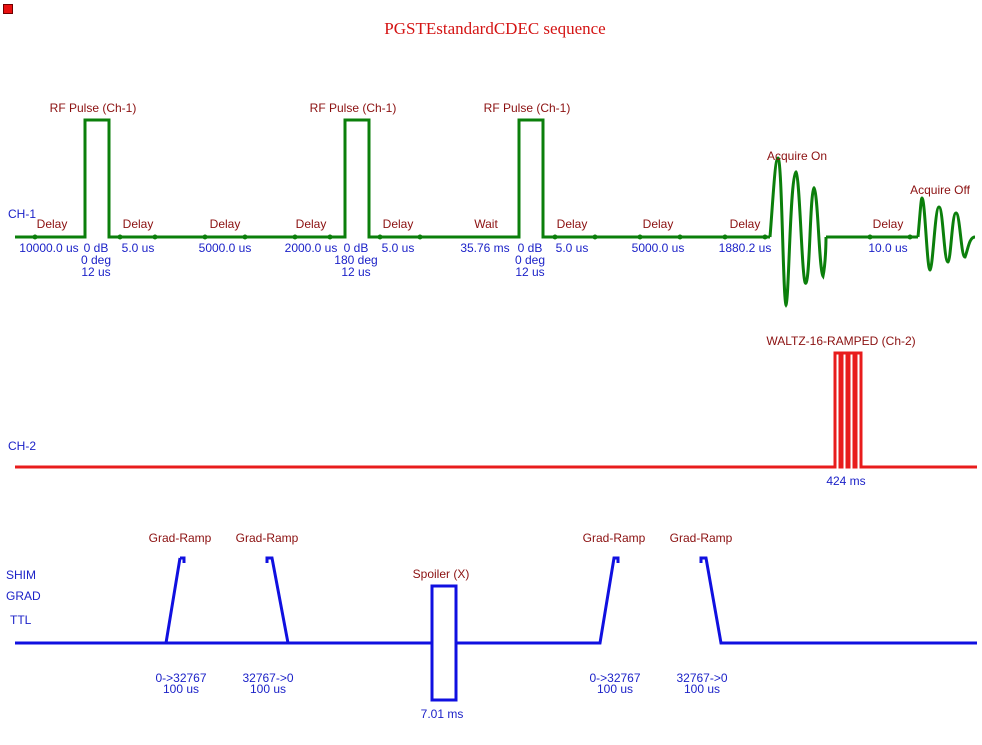  Describe the element at coordinates (658, 224) in the screenshot. I see `delay-7-label: Delay` at that location.